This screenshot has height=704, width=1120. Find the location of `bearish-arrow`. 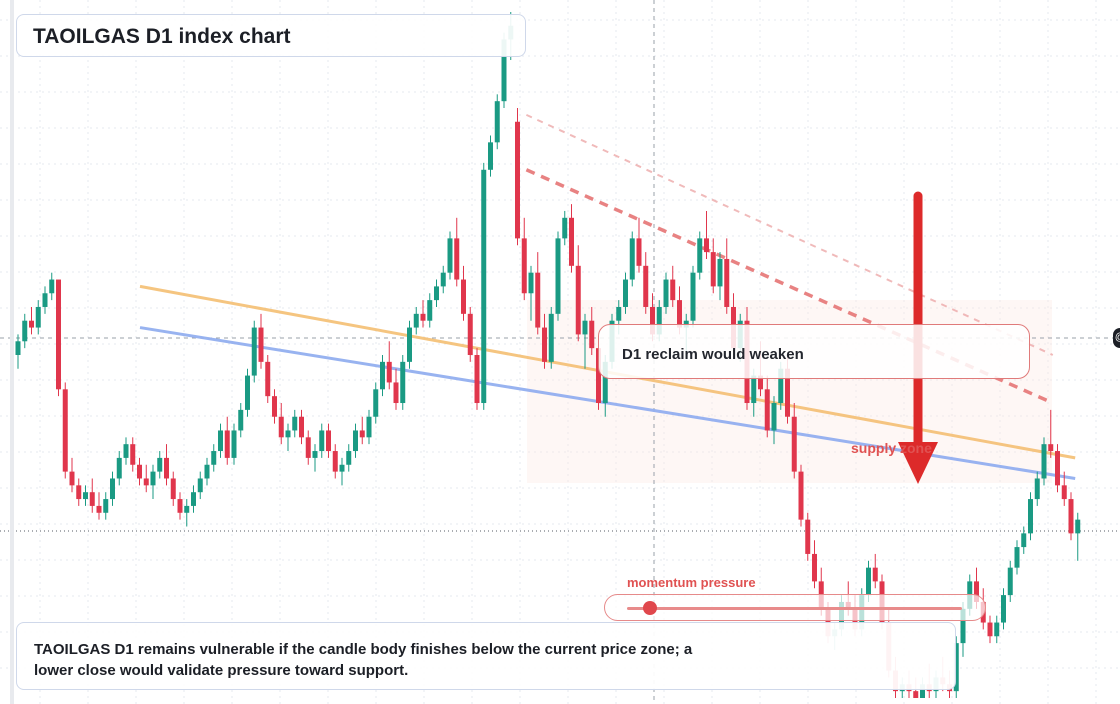

bearish-arrow is located at coordinates (918, 337).